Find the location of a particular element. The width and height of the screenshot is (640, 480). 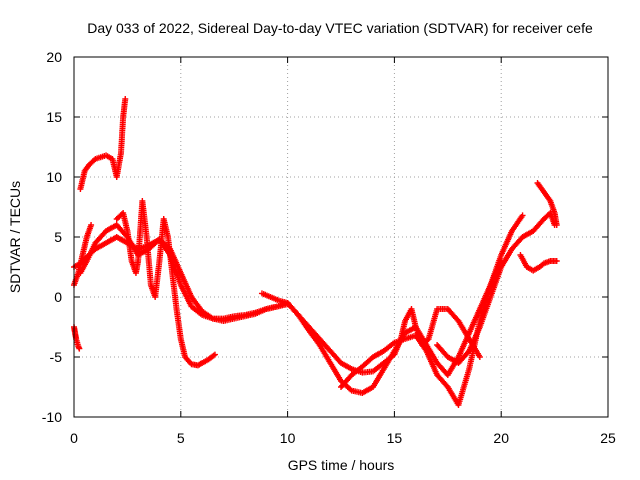

y-tick-label: -10 is located at coordinates (52, 417).